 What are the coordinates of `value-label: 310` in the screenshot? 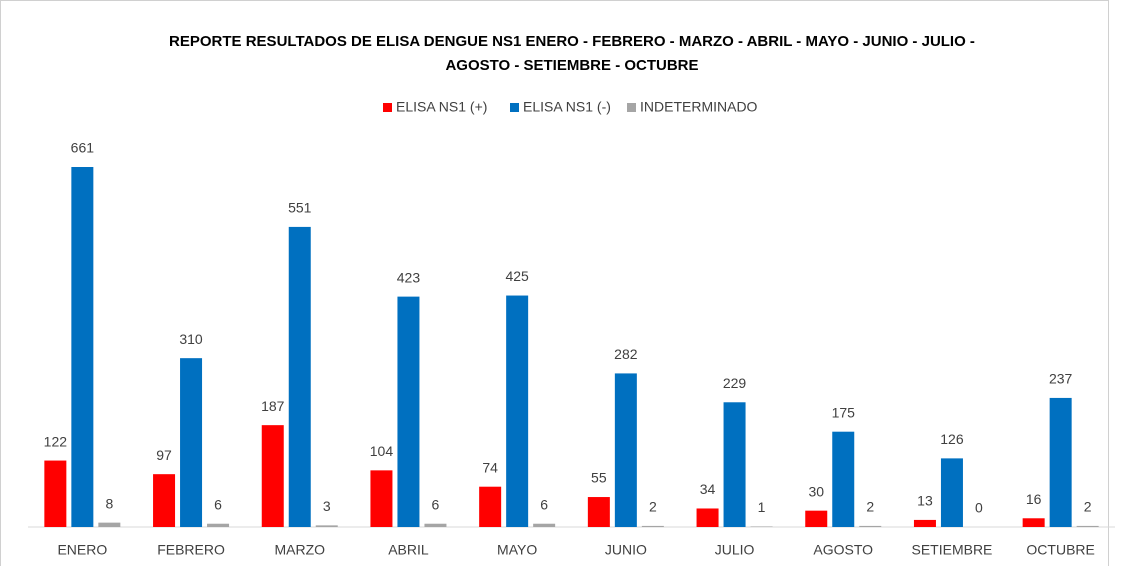 It's located at (191, 339).